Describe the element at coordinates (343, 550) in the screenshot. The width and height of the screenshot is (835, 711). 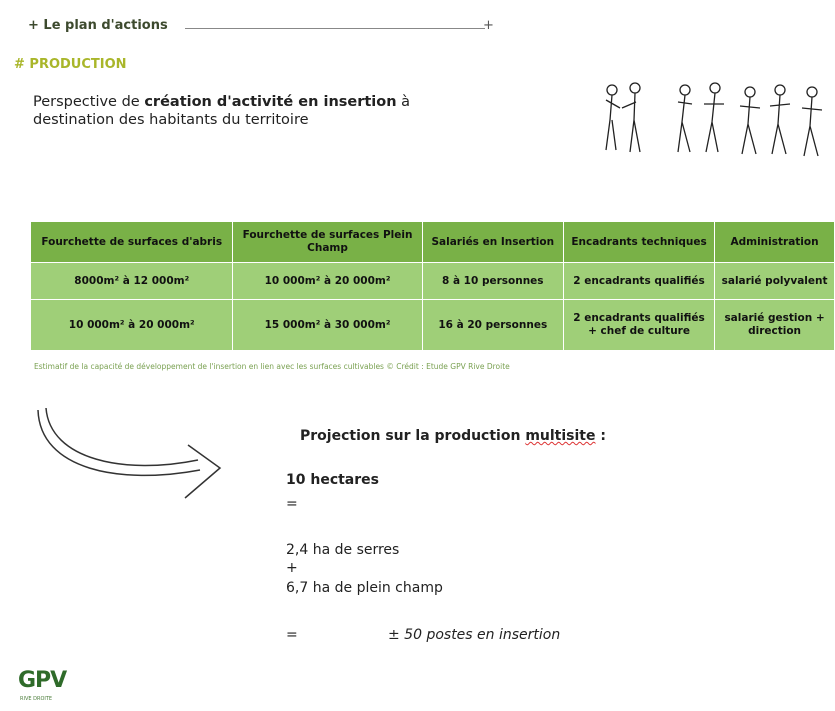
I see `projection-line: 2,4 ha de serres` at that location.